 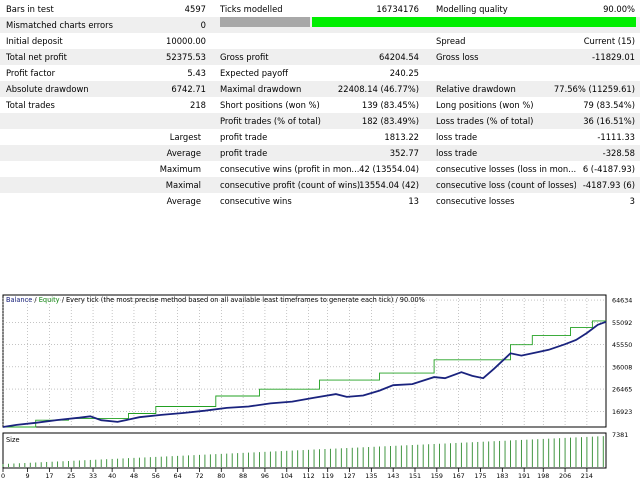 I want to click on x-tick-label: 151, so click(x=415, y=476).